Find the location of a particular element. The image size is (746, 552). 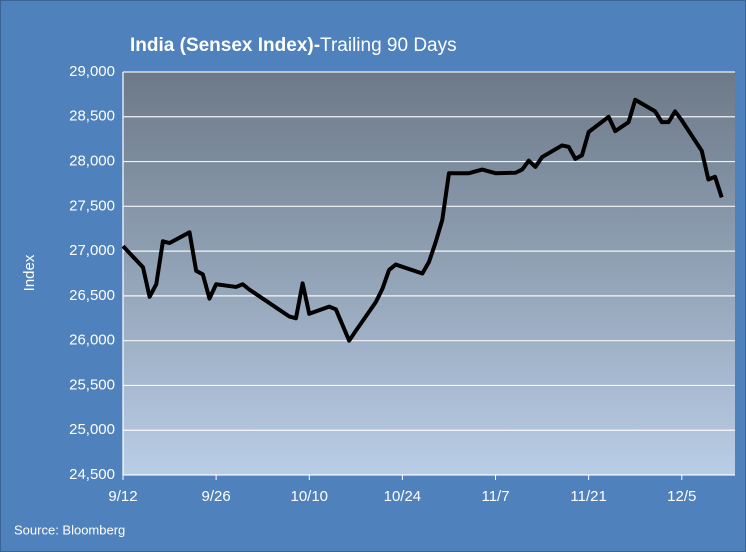

y-tick-label: 29,000 is located at coordinates (92, 71).